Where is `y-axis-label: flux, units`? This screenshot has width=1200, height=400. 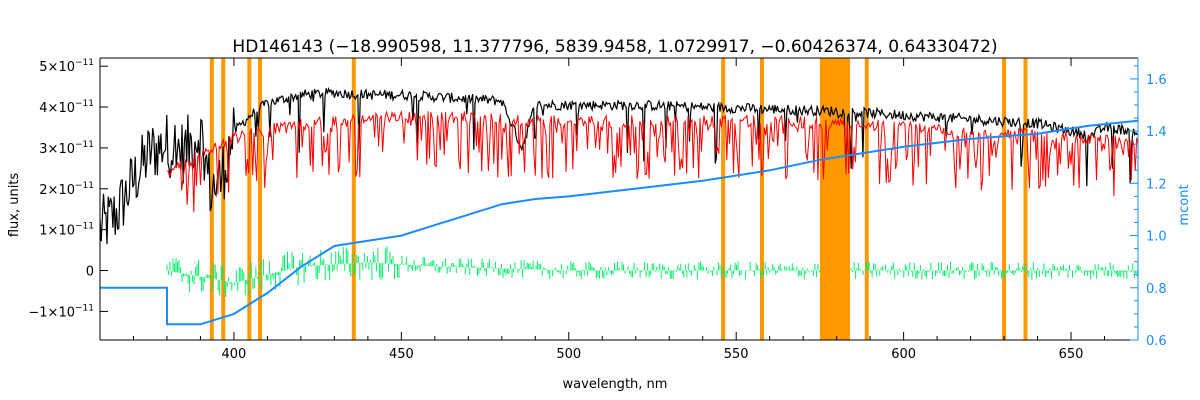
y-axis-label: flux, units is located at coordinates (14, 205).